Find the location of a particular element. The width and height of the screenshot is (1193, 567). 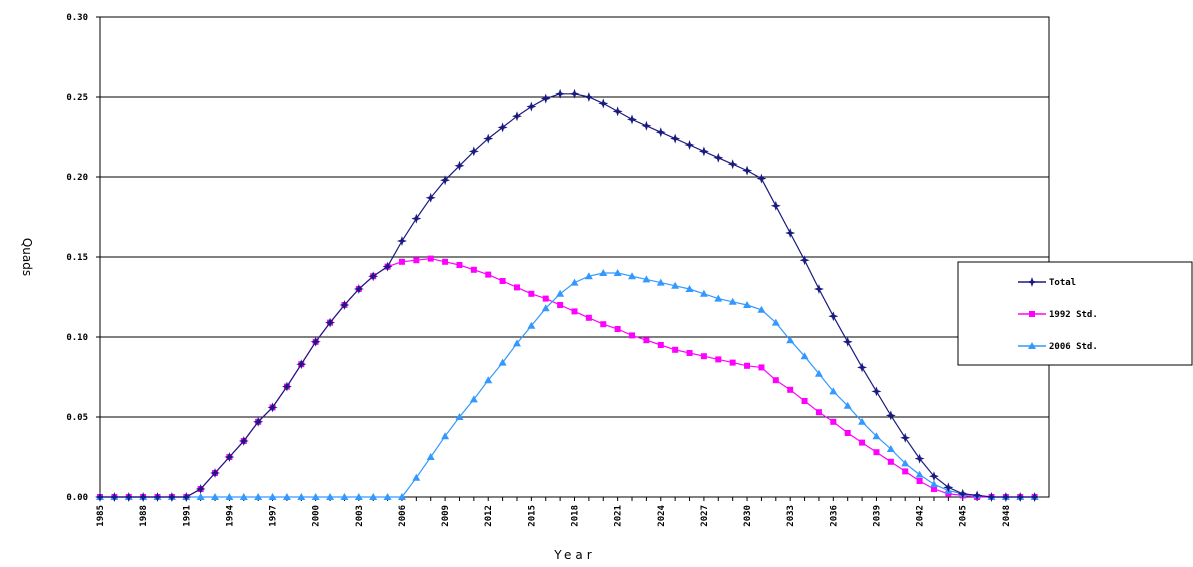

y-tick-label: 0.10 is located at coordinates (77, 338).